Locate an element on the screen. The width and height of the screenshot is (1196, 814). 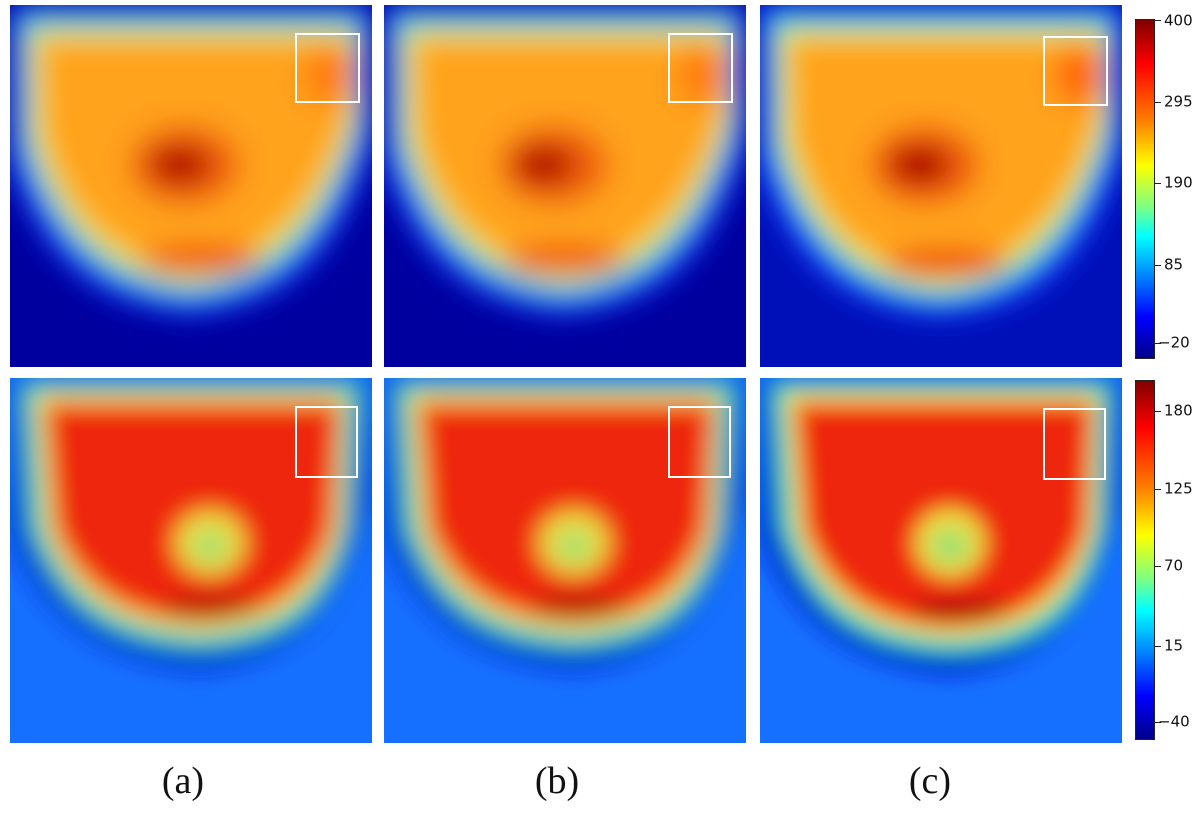
heatmap-top-c is located at coordinates (941, 186).